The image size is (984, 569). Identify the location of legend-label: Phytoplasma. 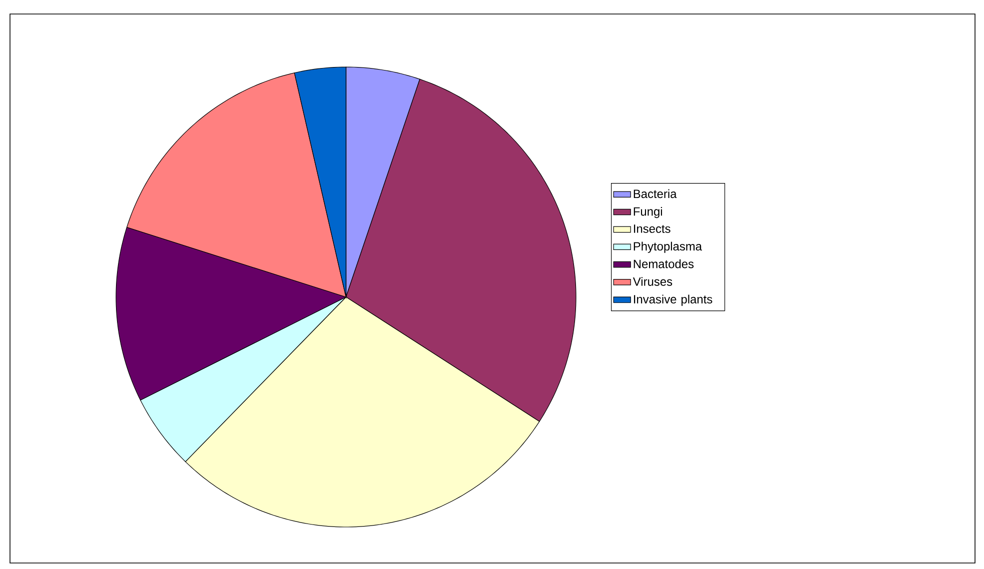
(668, 247).